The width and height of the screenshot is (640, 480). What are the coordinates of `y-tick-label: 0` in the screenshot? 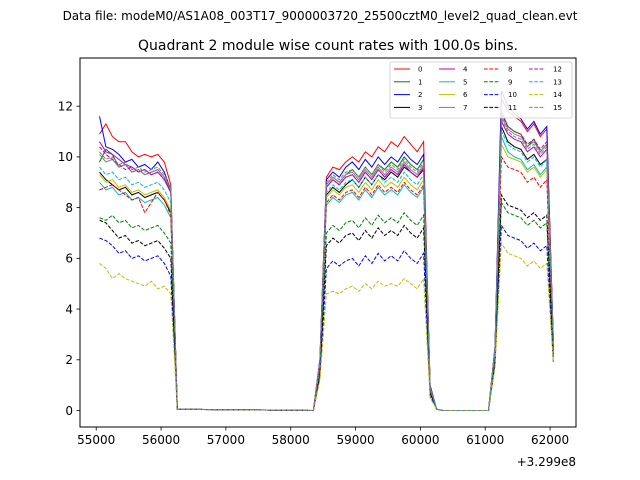 It's located at (69, 411).